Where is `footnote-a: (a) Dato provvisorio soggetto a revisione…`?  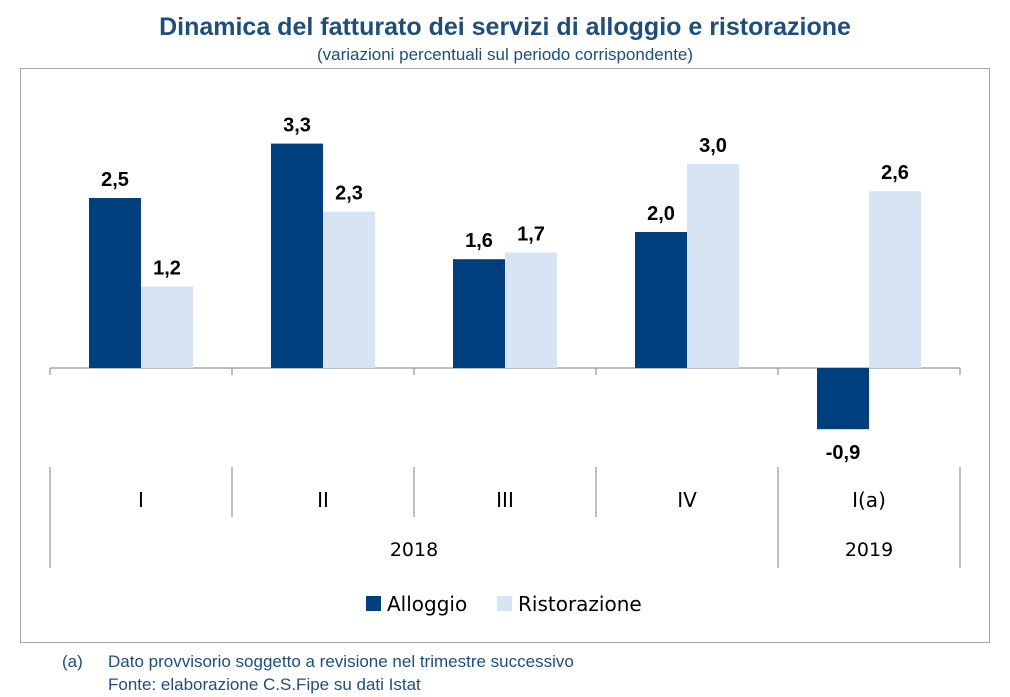 footnote-a: (a) Dato provvisorio soggetto a revisione… is located at coordinates (318, 662).